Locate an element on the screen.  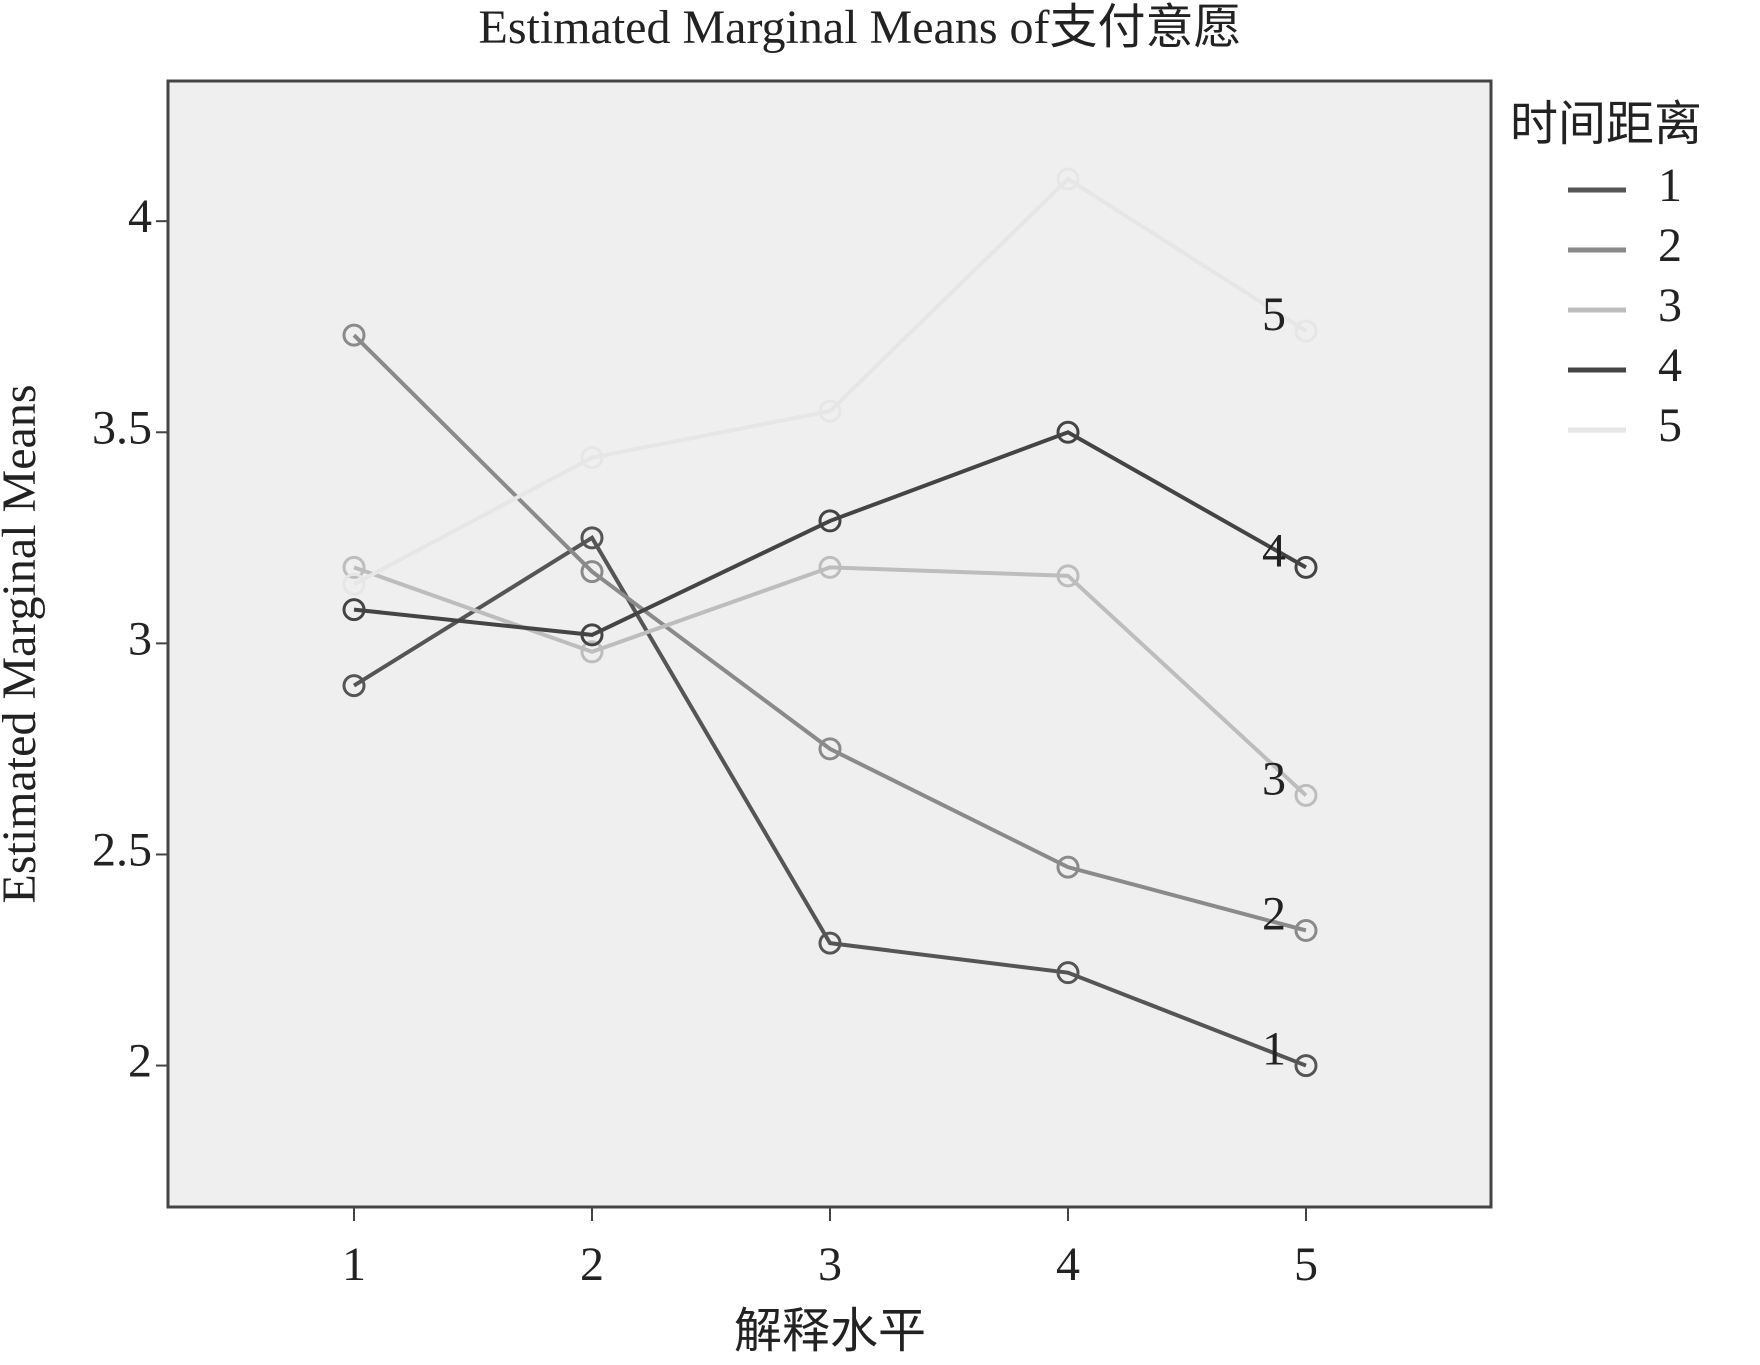
x-tick-label: 5 is located at coordinates (1306, 1264).